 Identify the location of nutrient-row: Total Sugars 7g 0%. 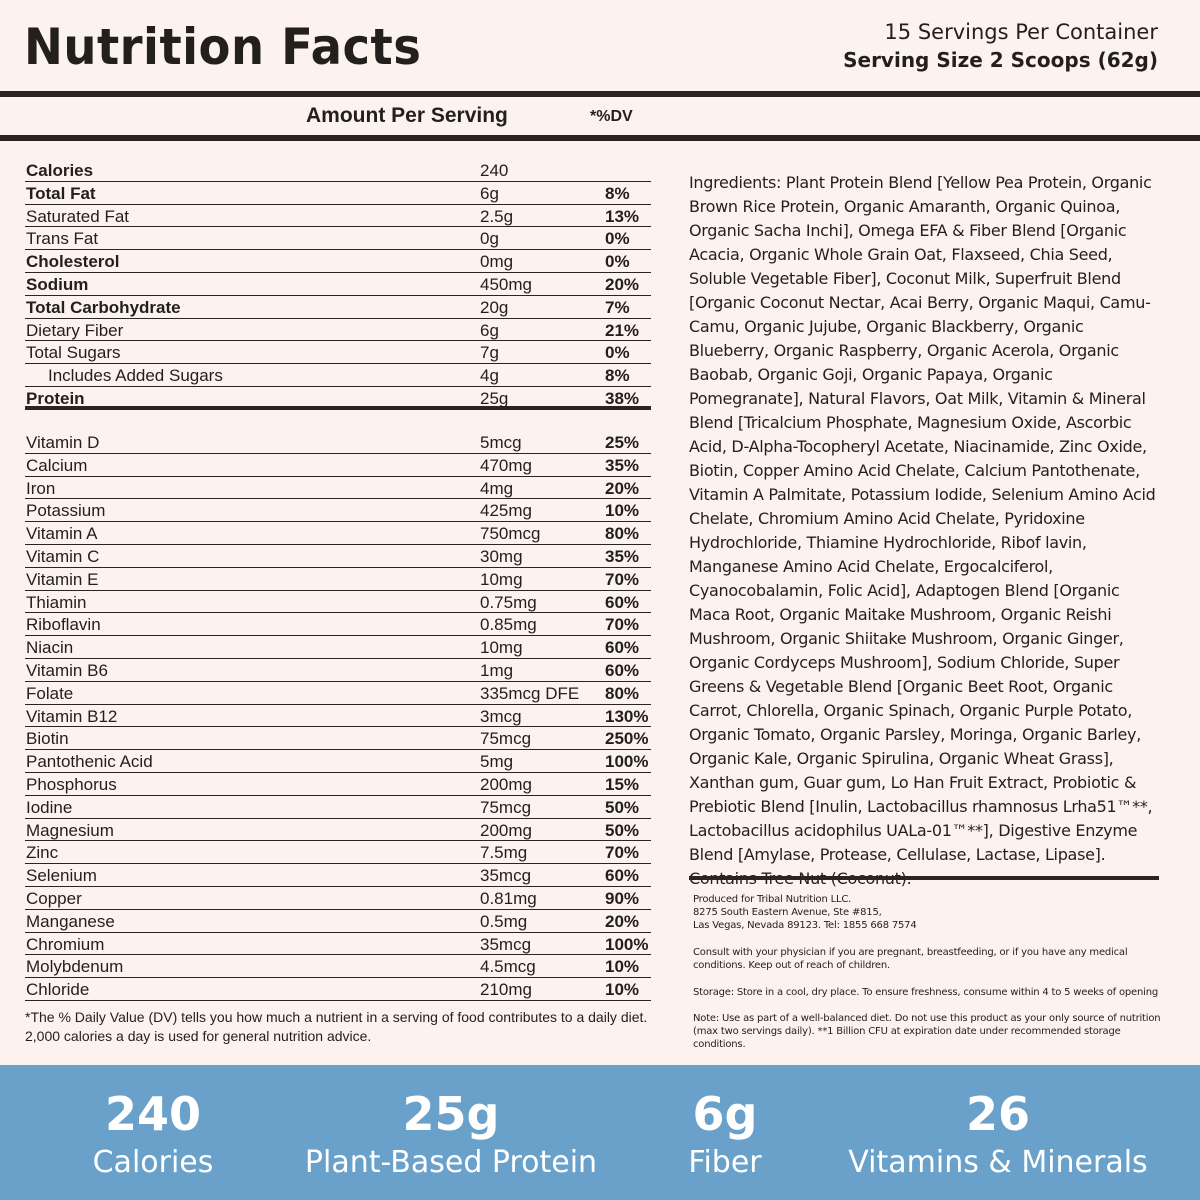
(338, 353).